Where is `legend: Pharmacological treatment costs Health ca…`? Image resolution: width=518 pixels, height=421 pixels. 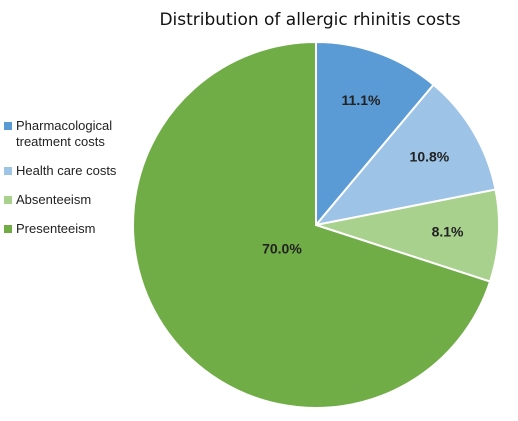 legend: Pharmacological treatment costs Health ca… is located at coordinates (74, 184).